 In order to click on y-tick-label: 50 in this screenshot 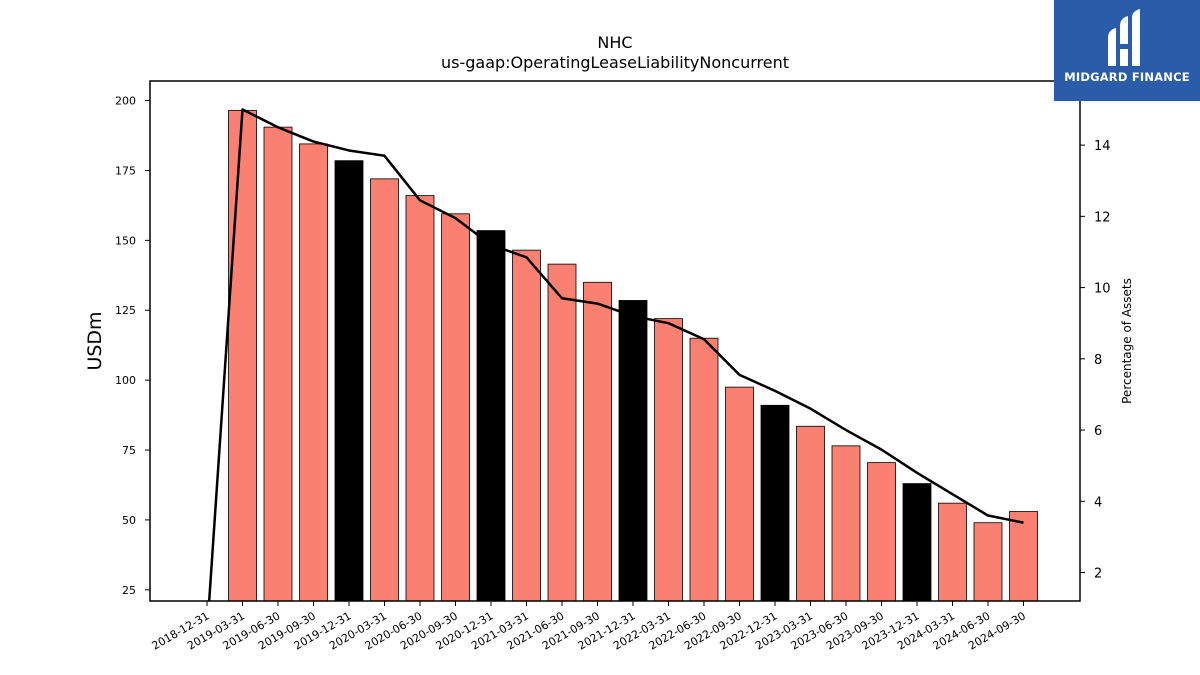, I will do `click(129, 520)`.